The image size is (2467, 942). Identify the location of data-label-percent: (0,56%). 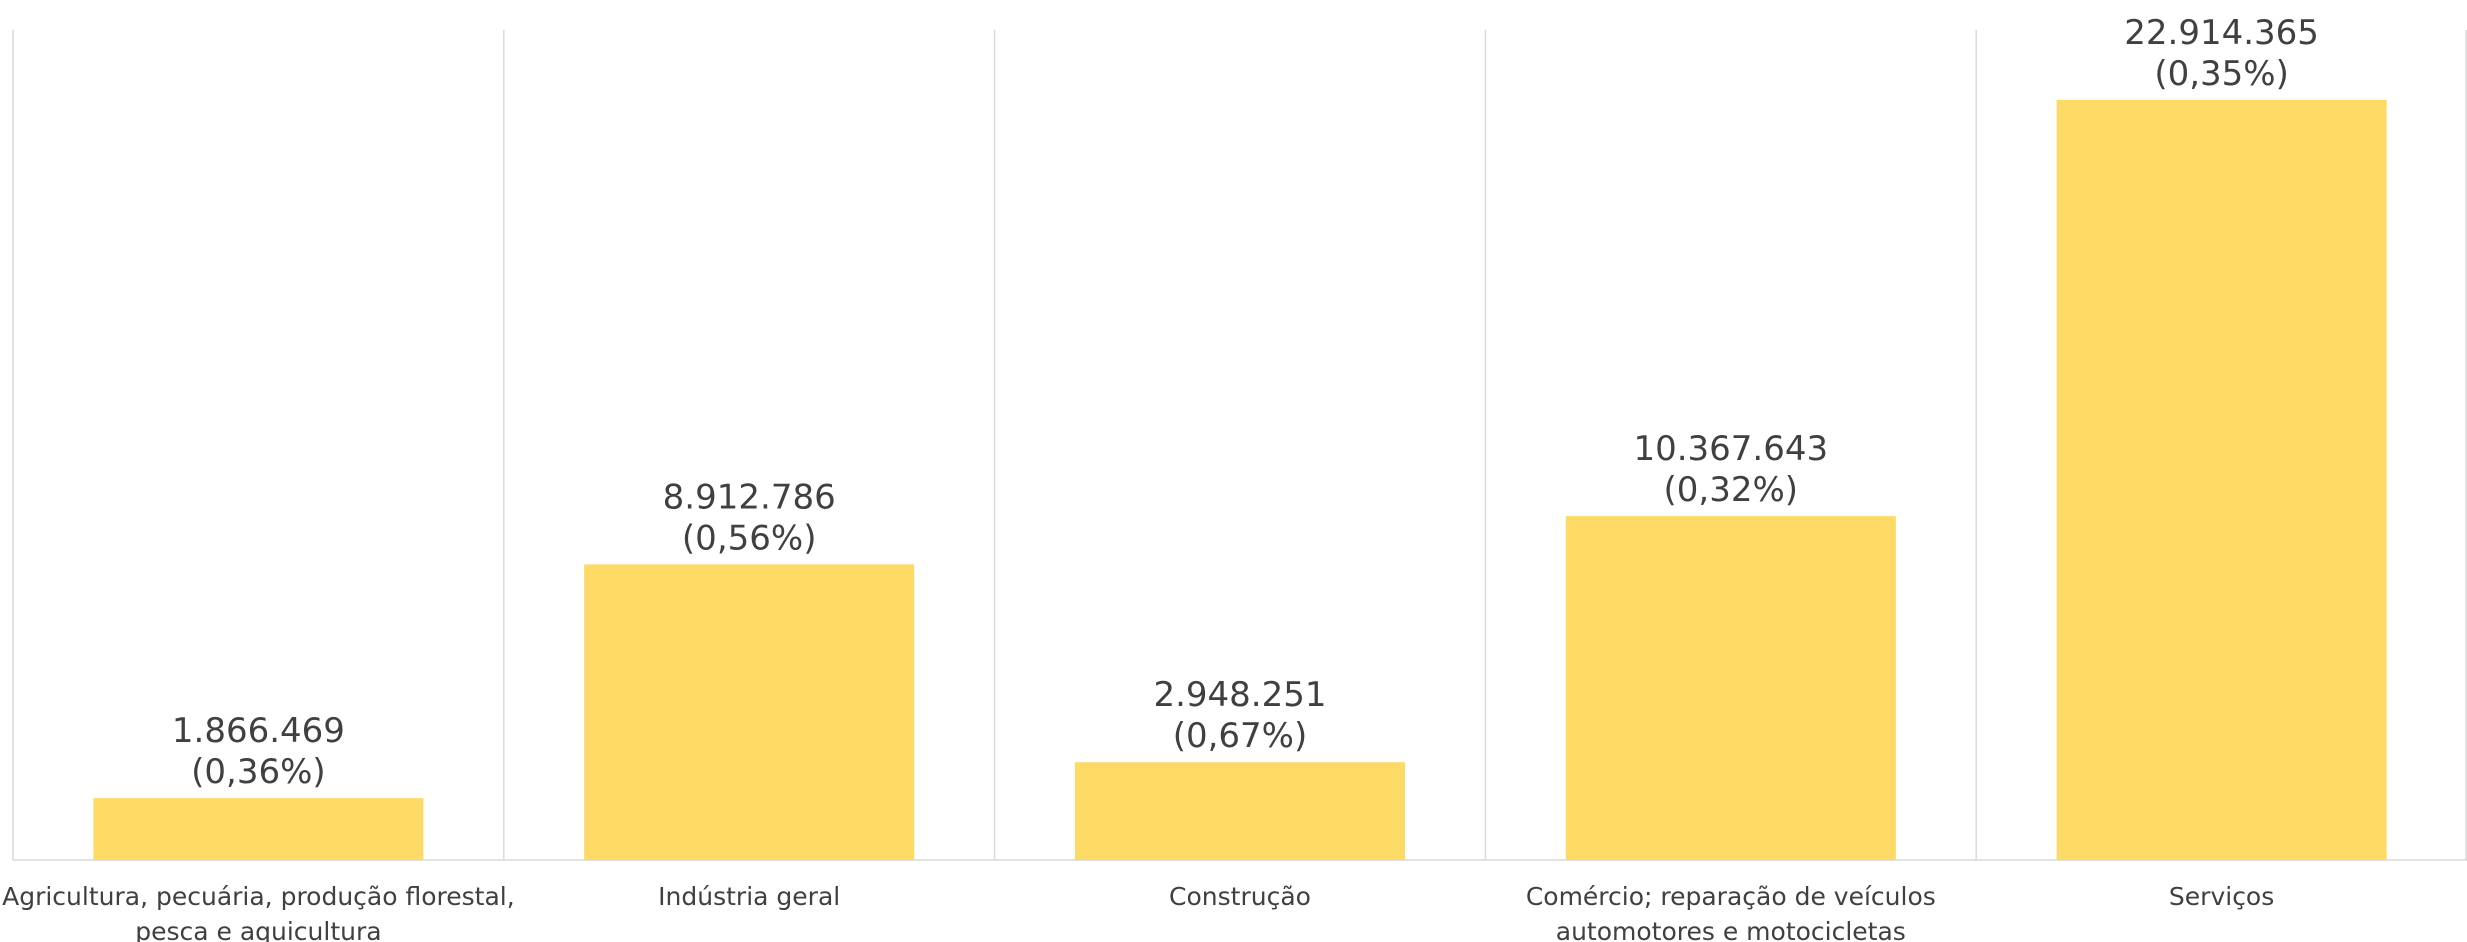
(749, 538).